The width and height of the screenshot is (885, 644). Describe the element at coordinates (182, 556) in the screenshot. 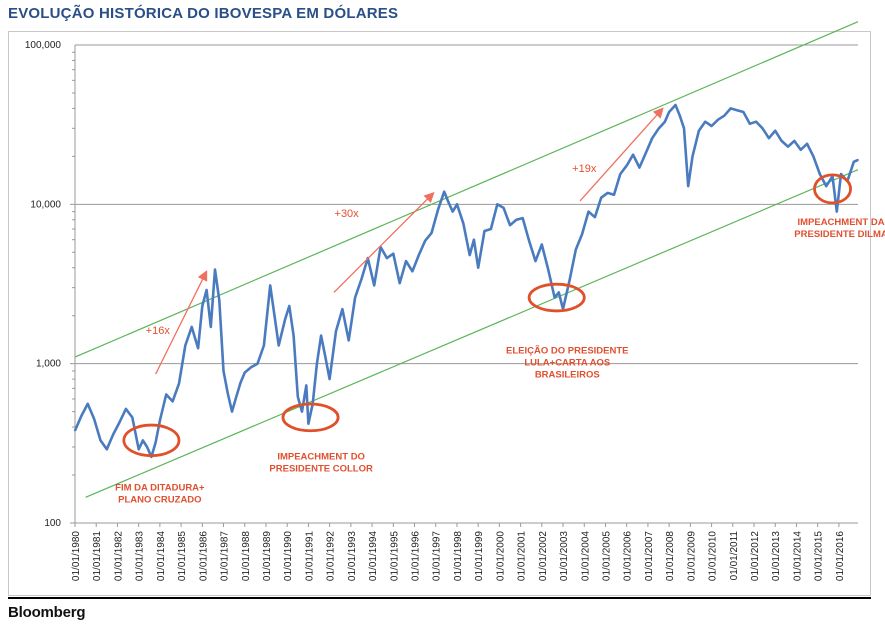

I see `x-tick-label: 01/01/1985` at that location.